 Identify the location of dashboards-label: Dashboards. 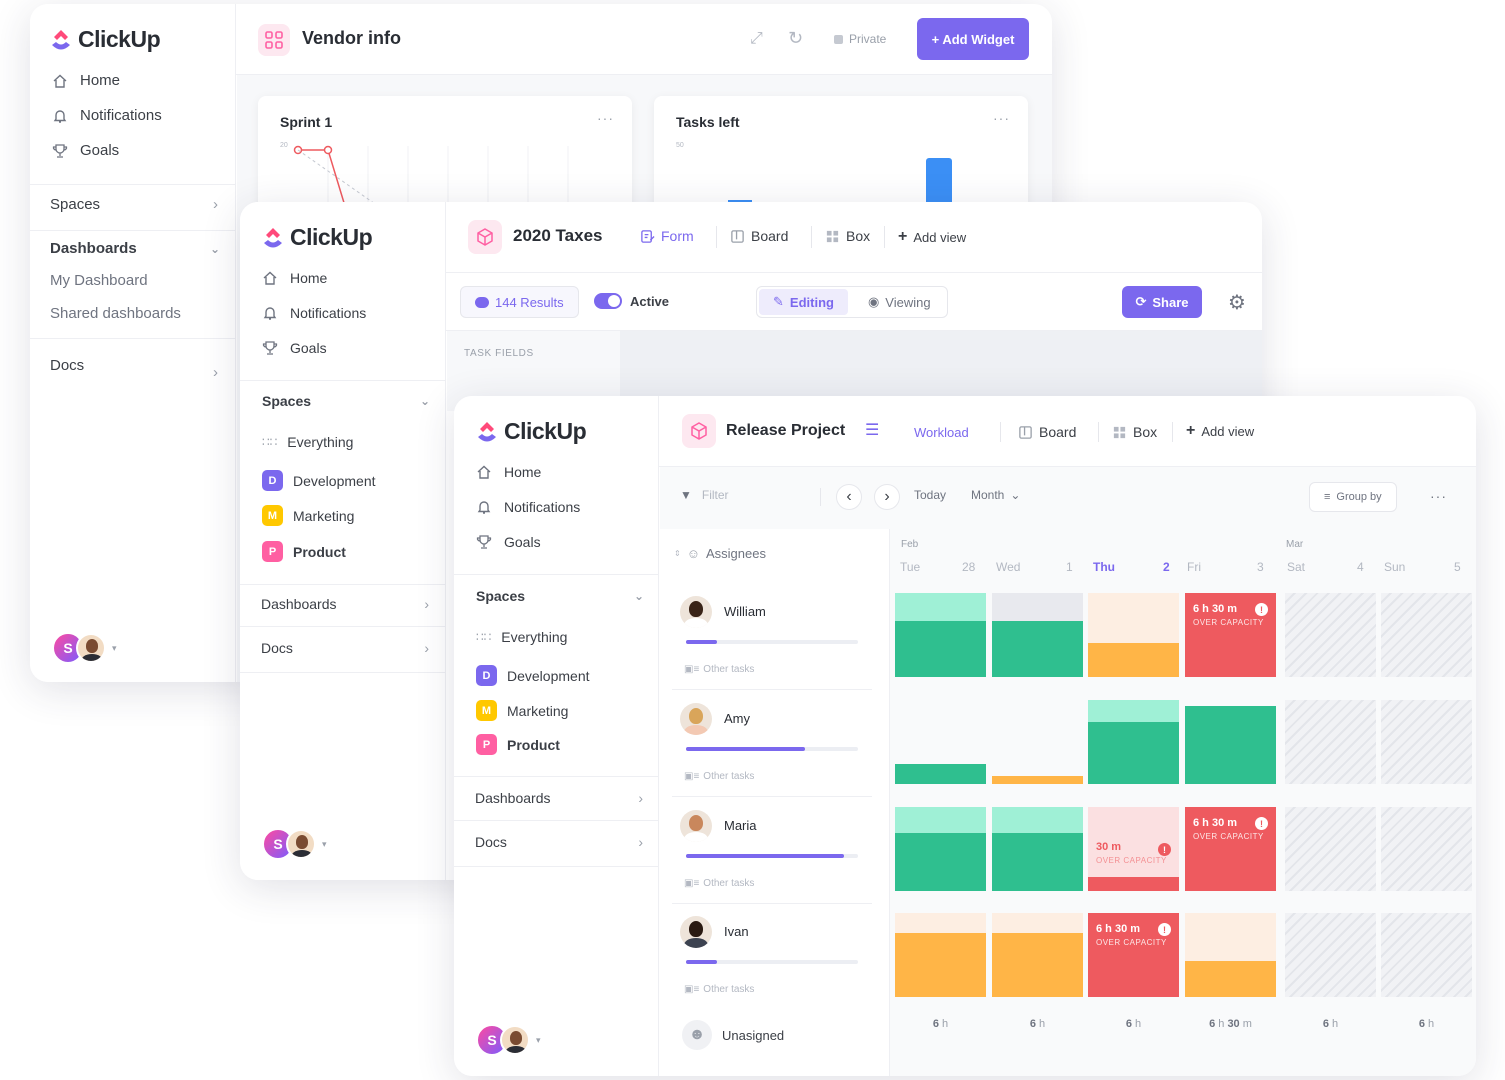
(299, 604).